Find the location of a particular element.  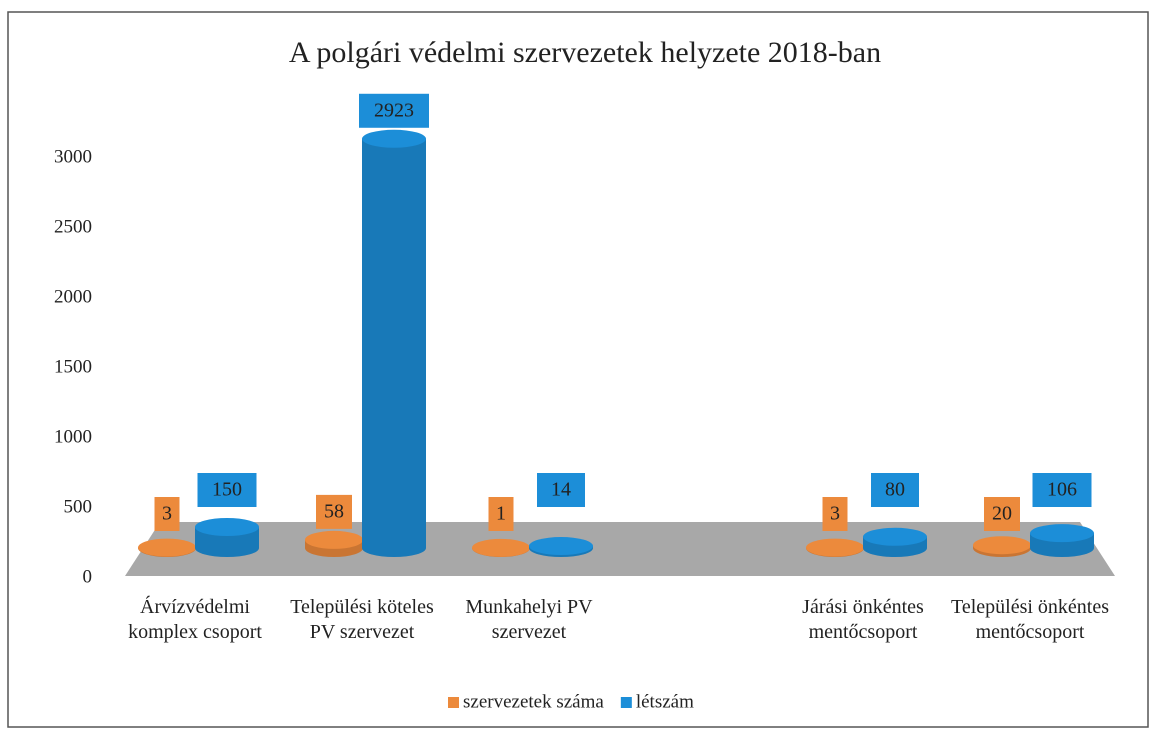

x-tick-label: Járási önkéntes mentőcsoport is located at coordinates (863, 619).